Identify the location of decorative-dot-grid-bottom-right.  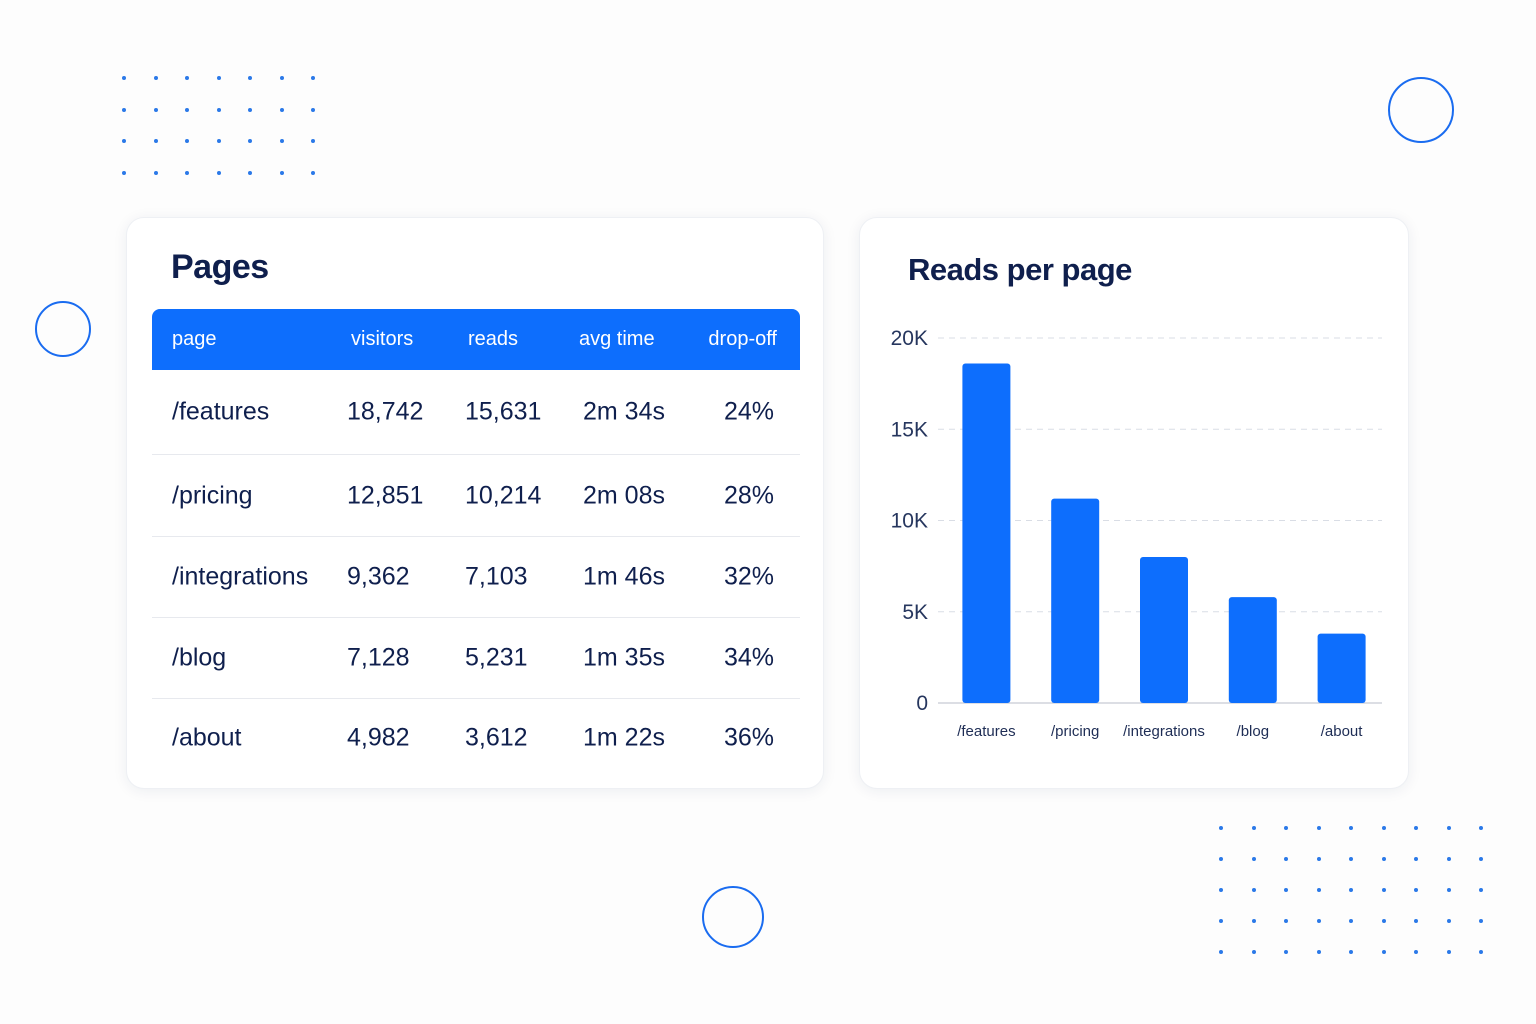
(1351, 890).